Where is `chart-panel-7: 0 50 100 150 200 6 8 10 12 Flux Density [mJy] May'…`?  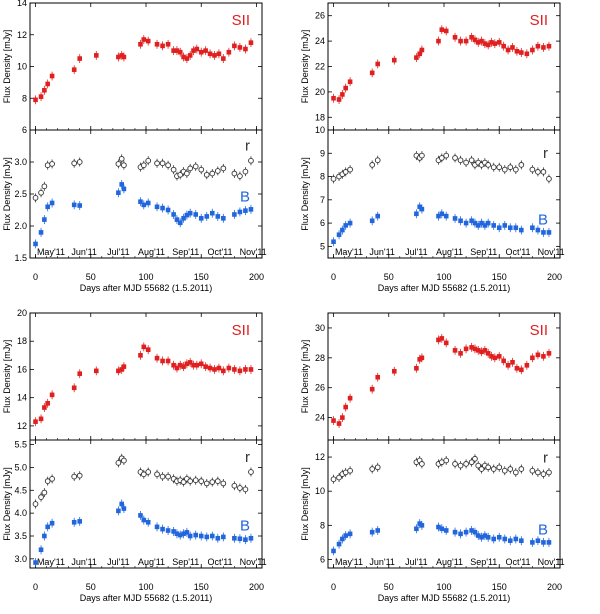
chart-panel-7: 0 50 100 150 200 6 8 10 12 Flux Density [mJy] May'… is located at coordinates (432, 515).